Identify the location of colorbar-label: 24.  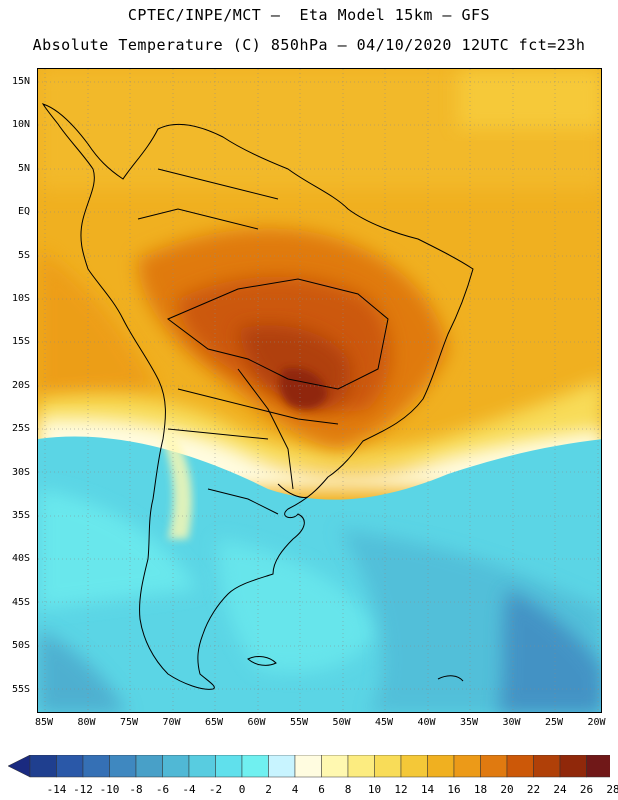
(560, 789).